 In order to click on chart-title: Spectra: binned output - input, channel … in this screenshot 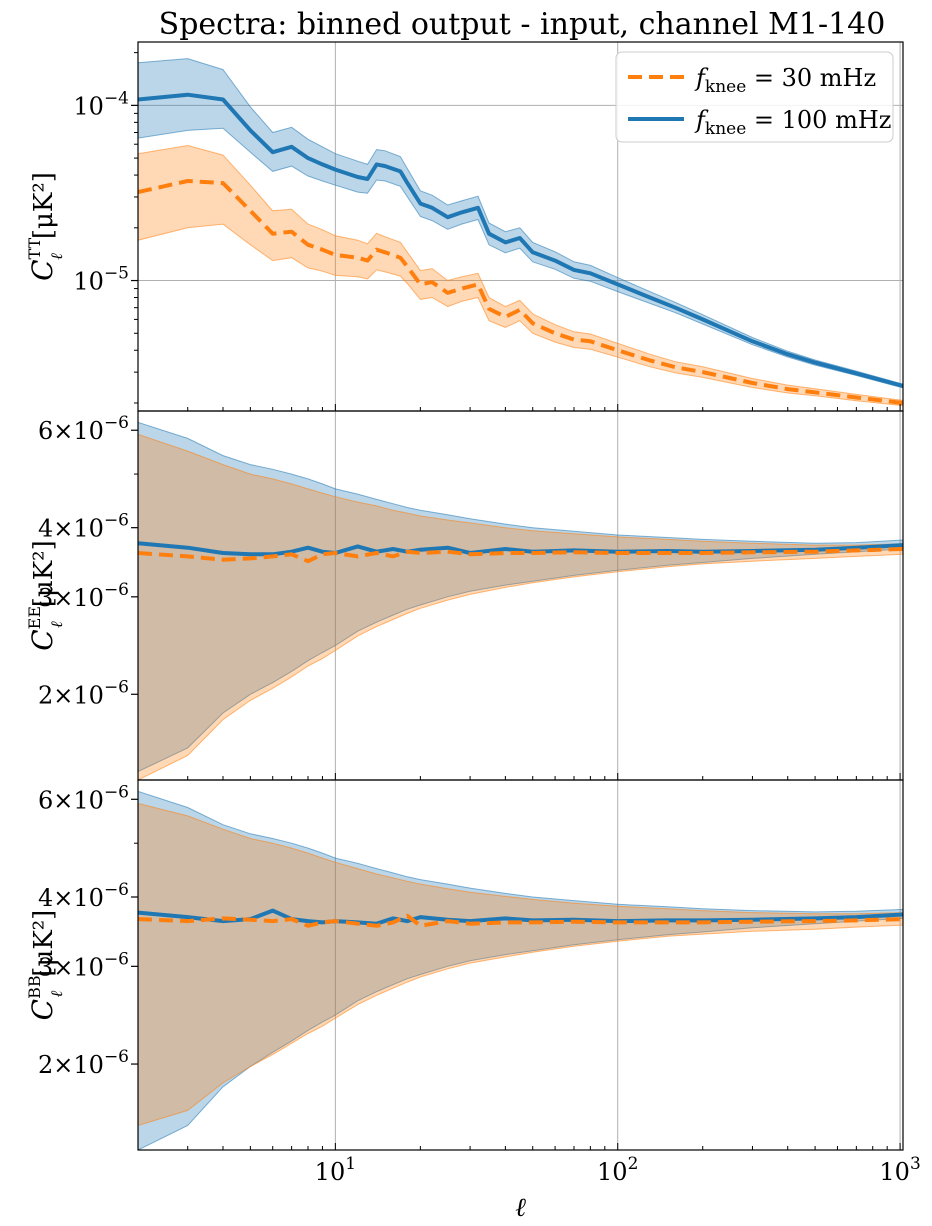, I will do `click(522, 24)`.